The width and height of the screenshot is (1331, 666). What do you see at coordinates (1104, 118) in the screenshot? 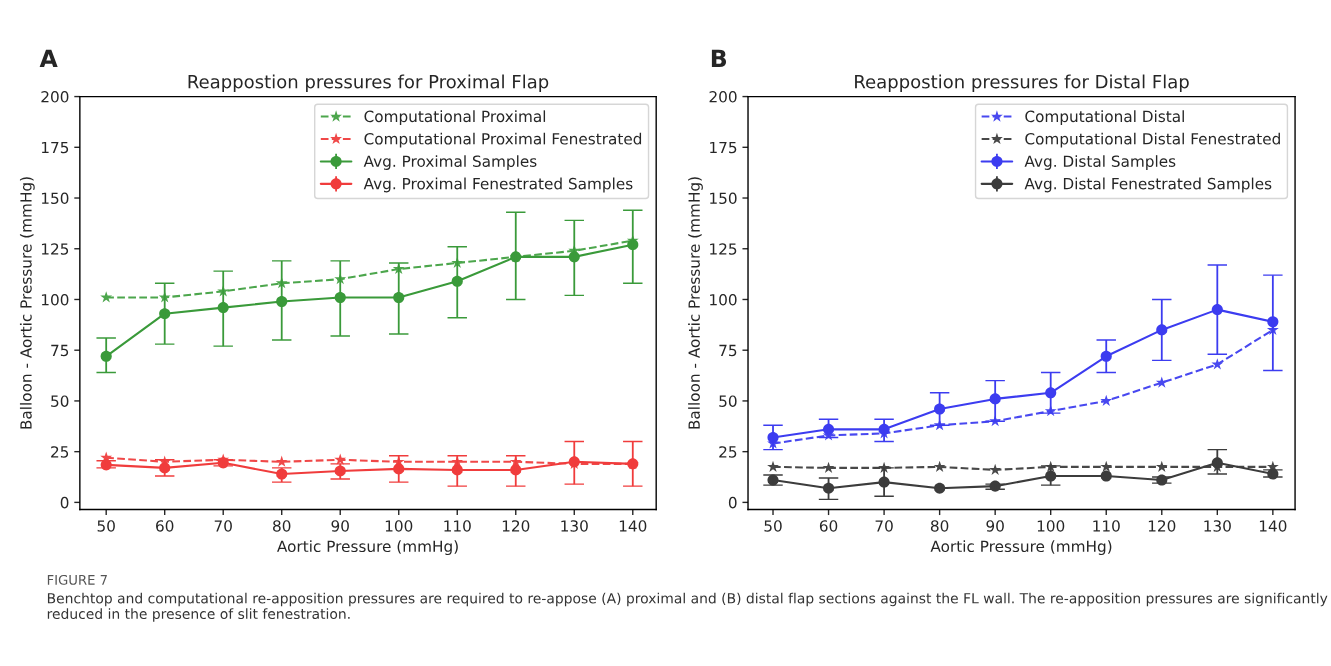
I see `legend-label: Computational Distal` at bounding box center [1104, 118].